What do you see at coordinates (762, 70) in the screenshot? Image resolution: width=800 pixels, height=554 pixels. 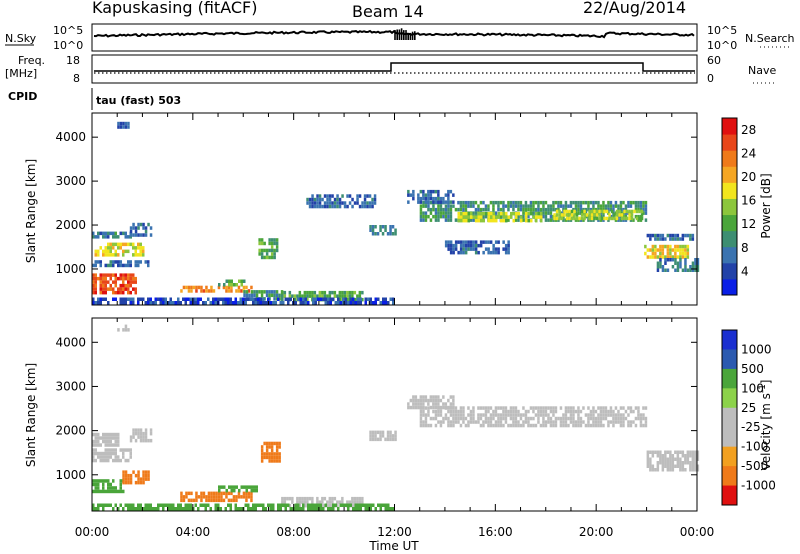 I see `nave-label: Nave` at bounding box center [762, 70].